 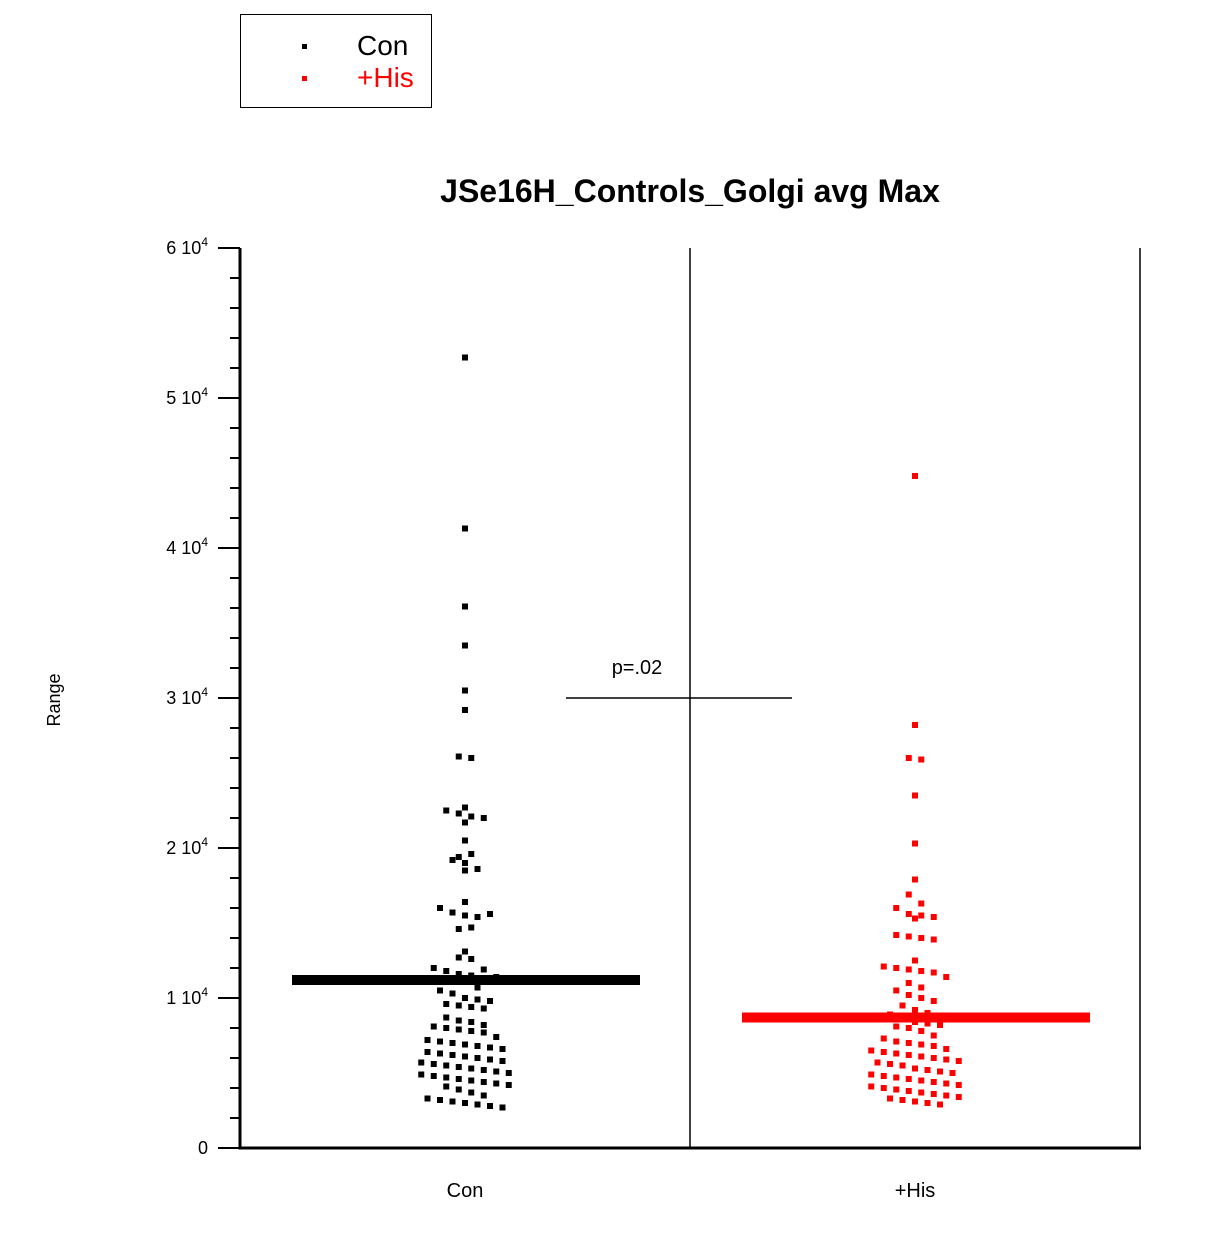 I want to click on legend-marker-his, so click(x=304, y=78).